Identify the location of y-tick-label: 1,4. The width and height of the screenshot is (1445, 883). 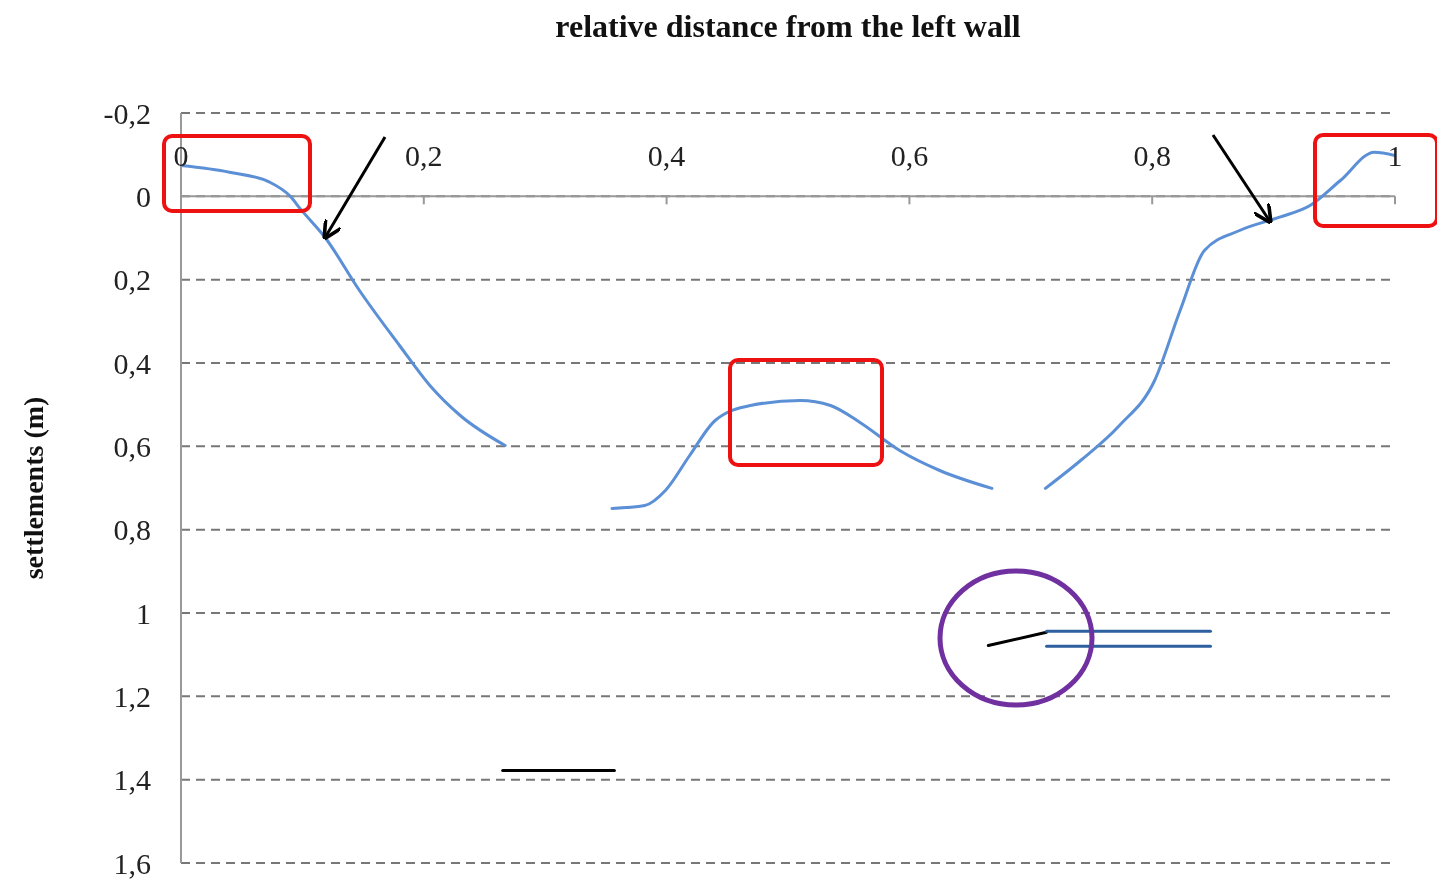
(132, 780).